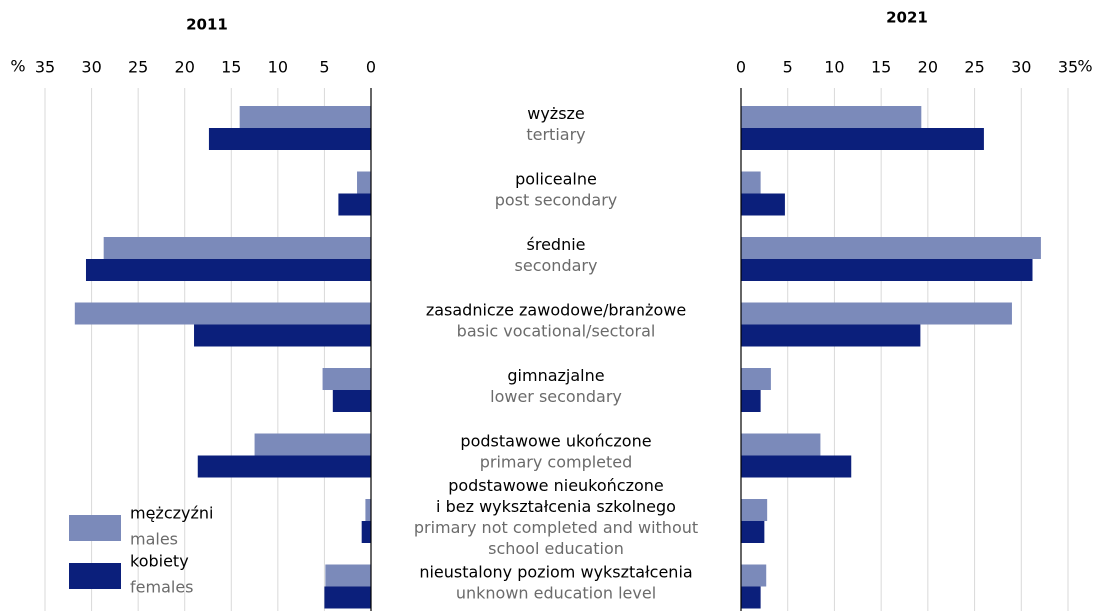 The width and height of the screenshot is (1111, 611). What do you see at coordinates (556, 244) in the screenshot?
I see `category-label: średnie` at bounding box center [556, 244].